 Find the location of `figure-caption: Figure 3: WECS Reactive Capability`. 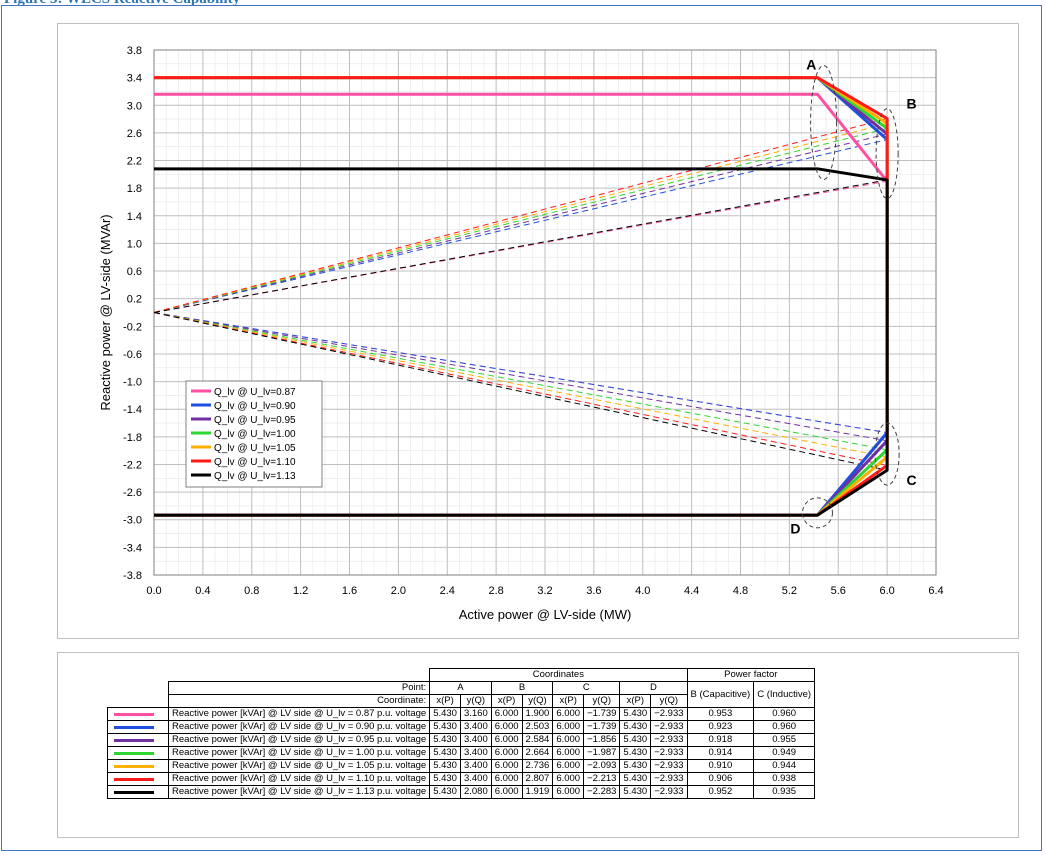

figure-caption: Figure 3: WECS Reactive Capability is located at coordinates (523, 4).